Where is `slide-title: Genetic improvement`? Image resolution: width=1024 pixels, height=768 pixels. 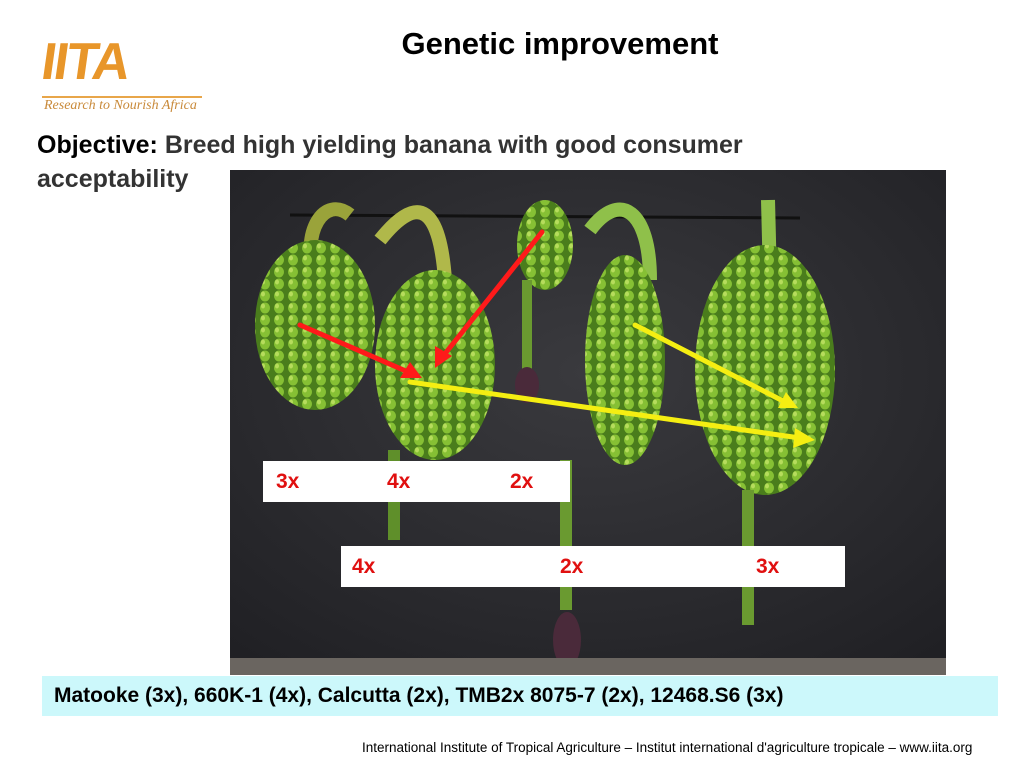 slide-title: Genetic improvement is located at coordinates (560, 43).